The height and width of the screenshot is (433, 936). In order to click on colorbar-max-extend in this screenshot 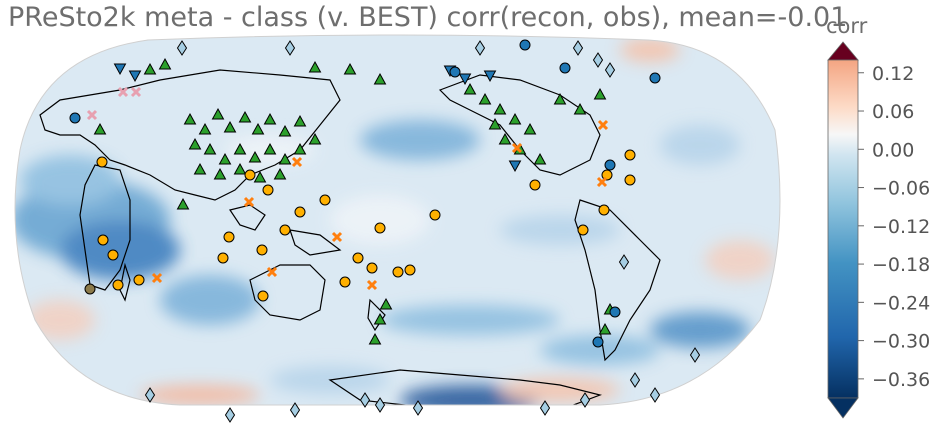, I will do `click(843, 51)`.